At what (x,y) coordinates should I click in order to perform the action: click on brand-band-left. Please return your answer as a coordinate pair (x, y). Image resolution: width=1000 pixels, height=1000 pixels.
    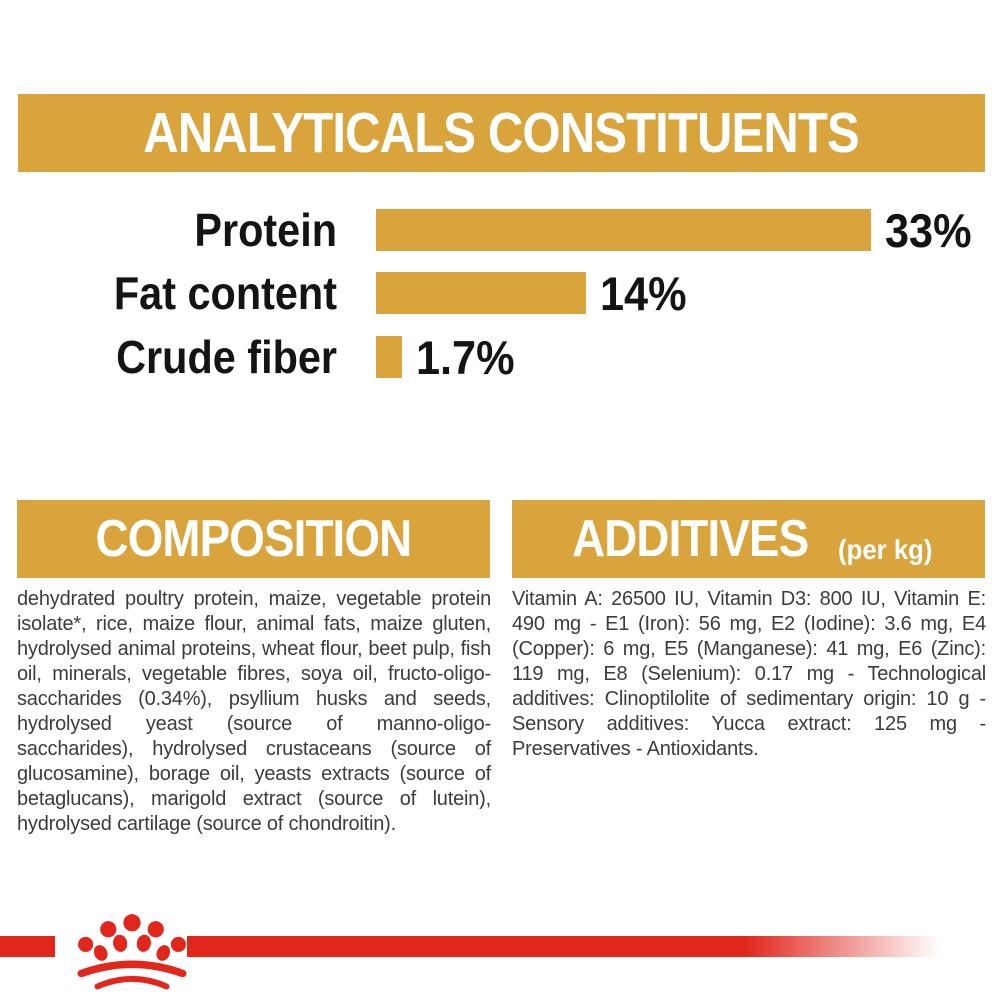
    Looking at the image, I should click on (27, 946).